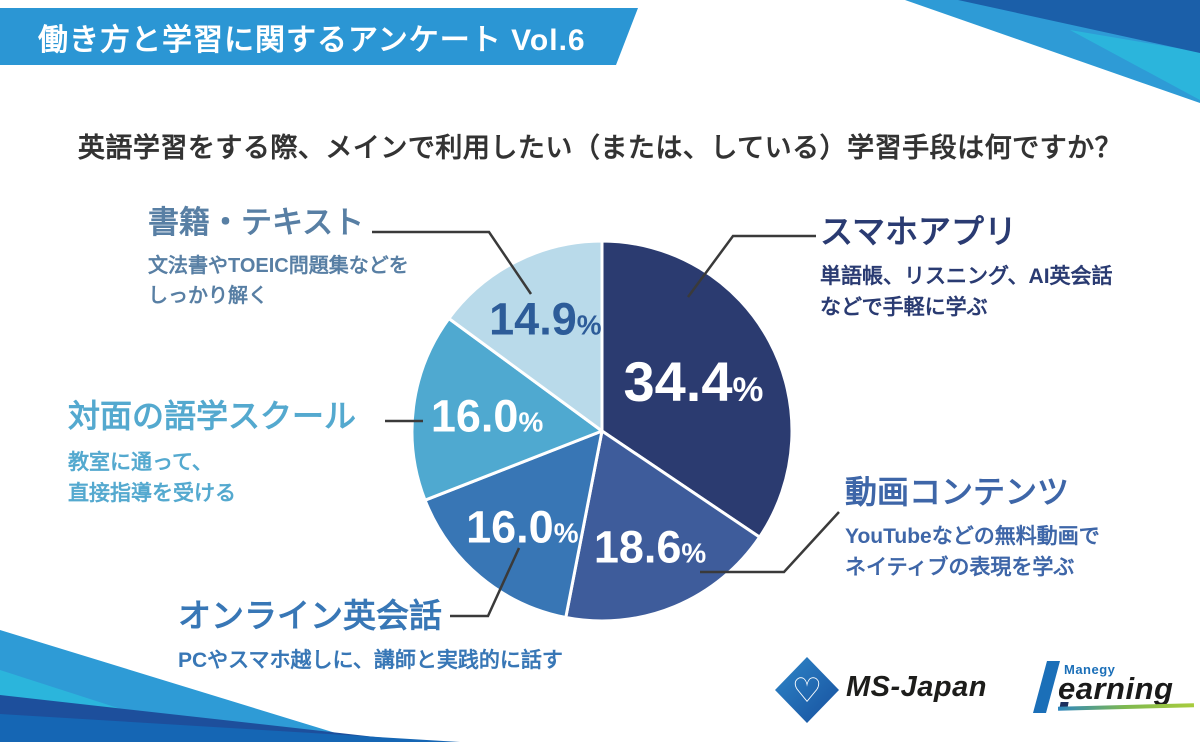  Describe the element at coordinates (966, 276) in the screenshot. I see `callout-app-desc-line1: 単語帳、リスニング、AI英会話` at that location.